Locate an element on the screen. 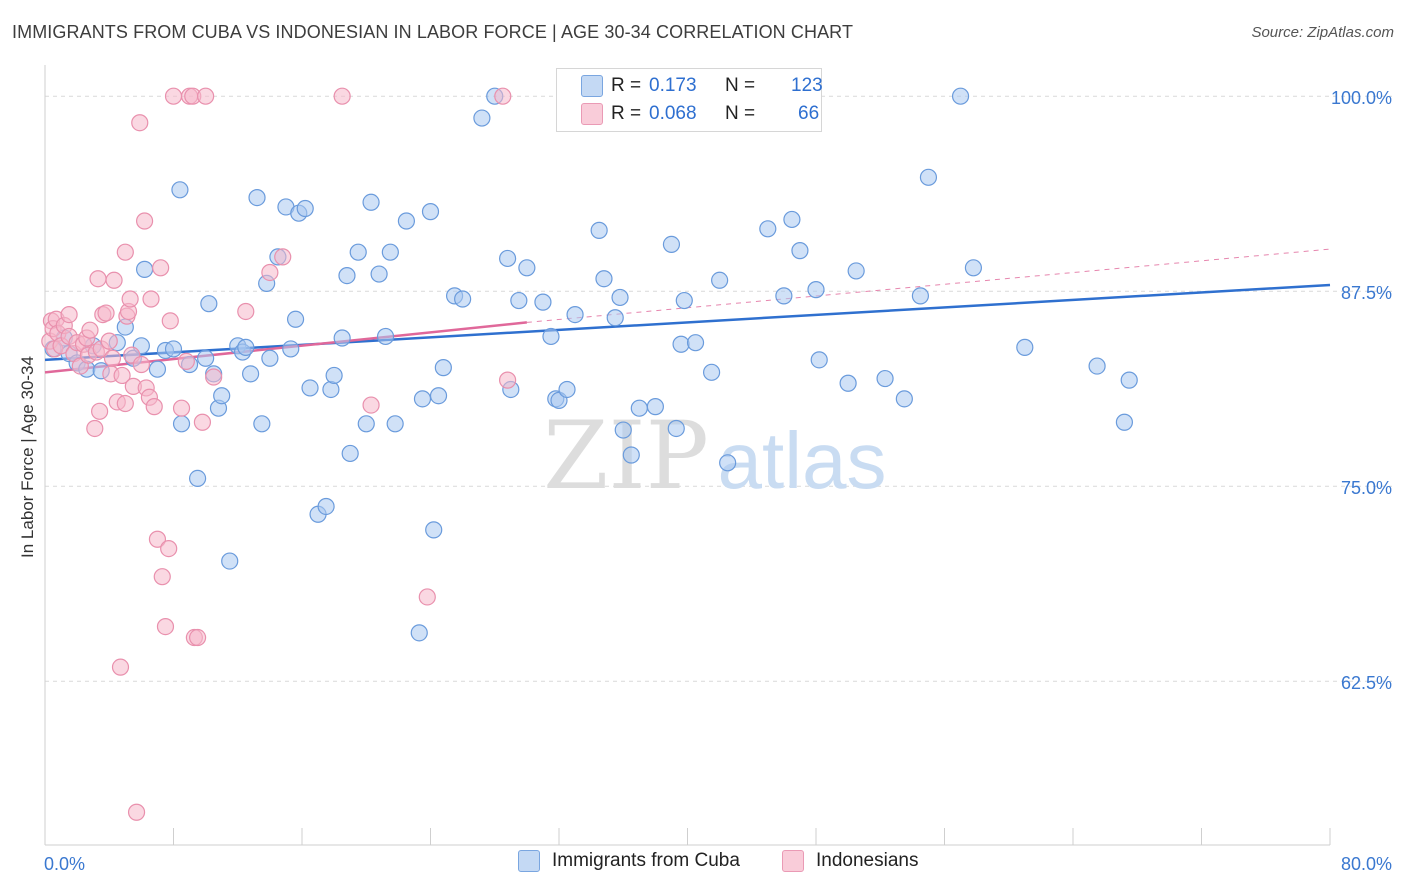 The image size is (1406, 892). y-tick-label: 62.5% is located at coordinates (1366, 683).